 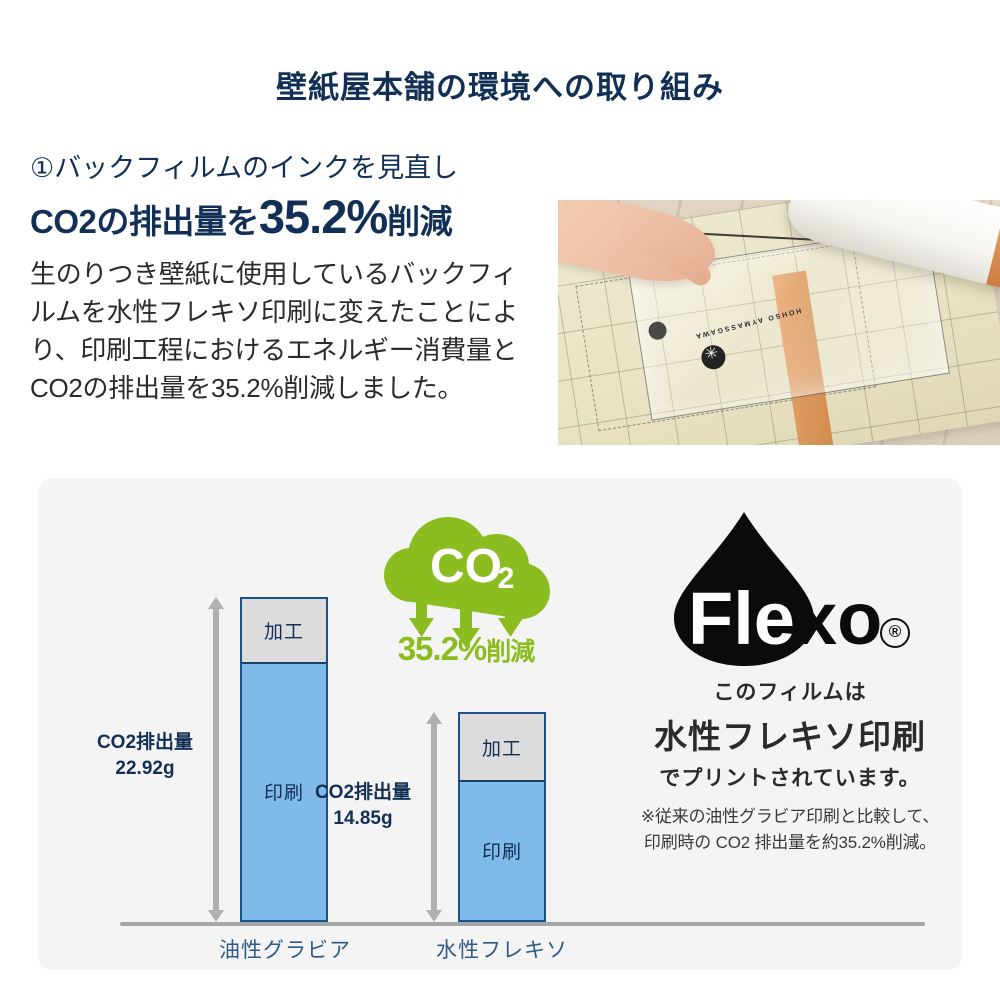 What do you see at coordinates (363, 805) in the screenshot?
I see `measure-label-flexo: CO2排出量 14.85g` at bounding box center [363, 805].